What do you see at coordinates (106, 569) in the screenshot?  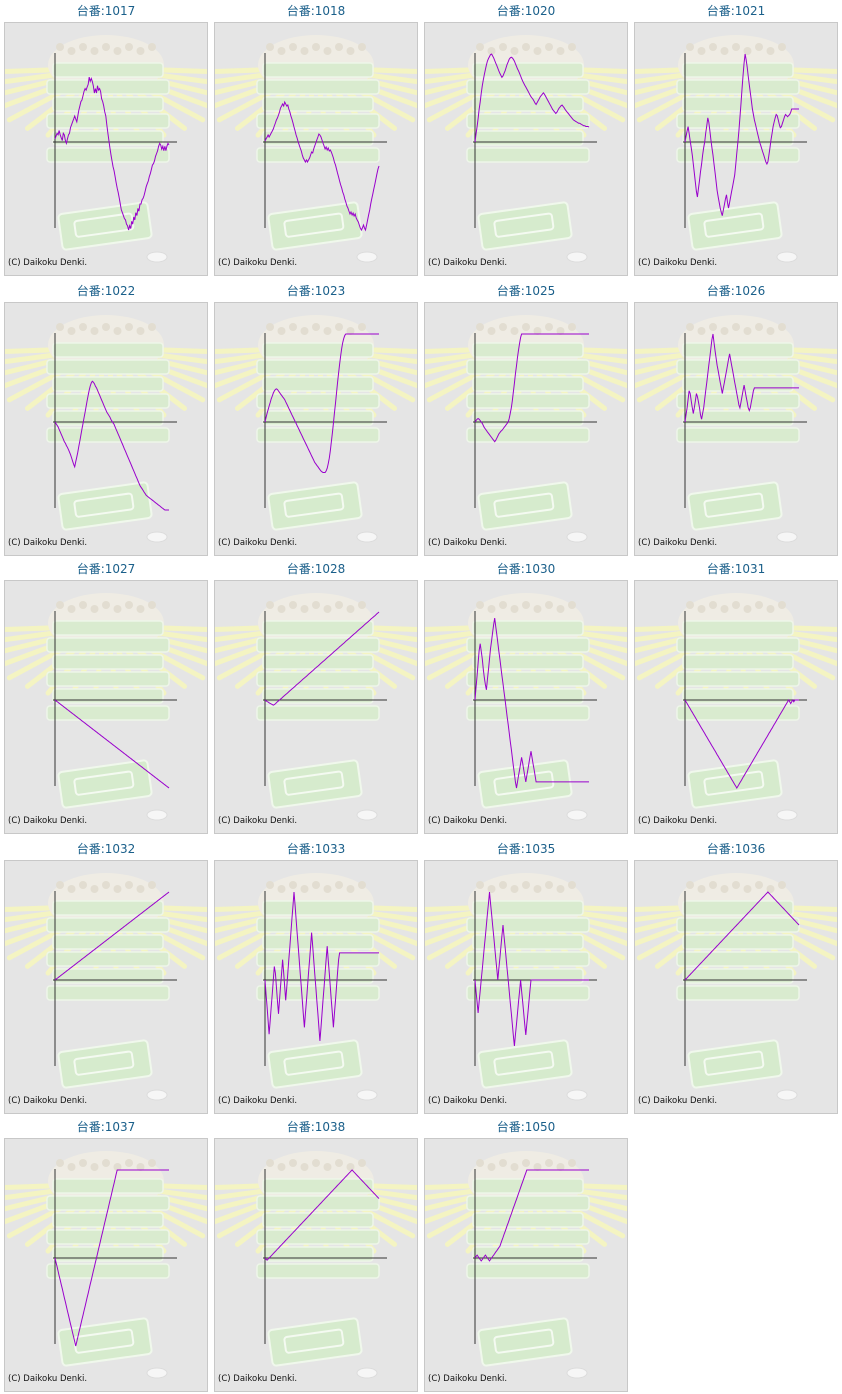 I see `chart-title: 台番:1027` at bounding box center [106, 569].